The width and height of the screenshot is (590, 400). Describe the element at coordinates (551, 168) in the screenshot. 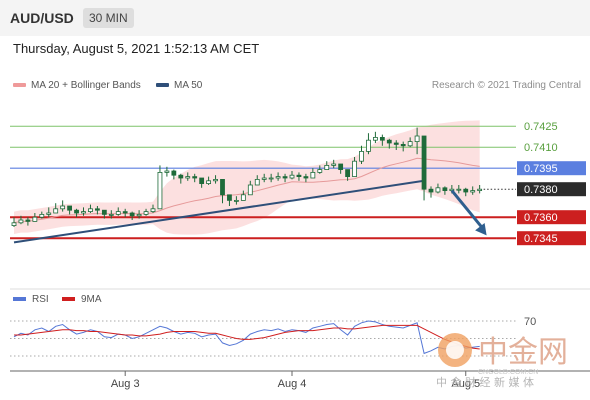

I see `level-tag-0.7395` at that location.